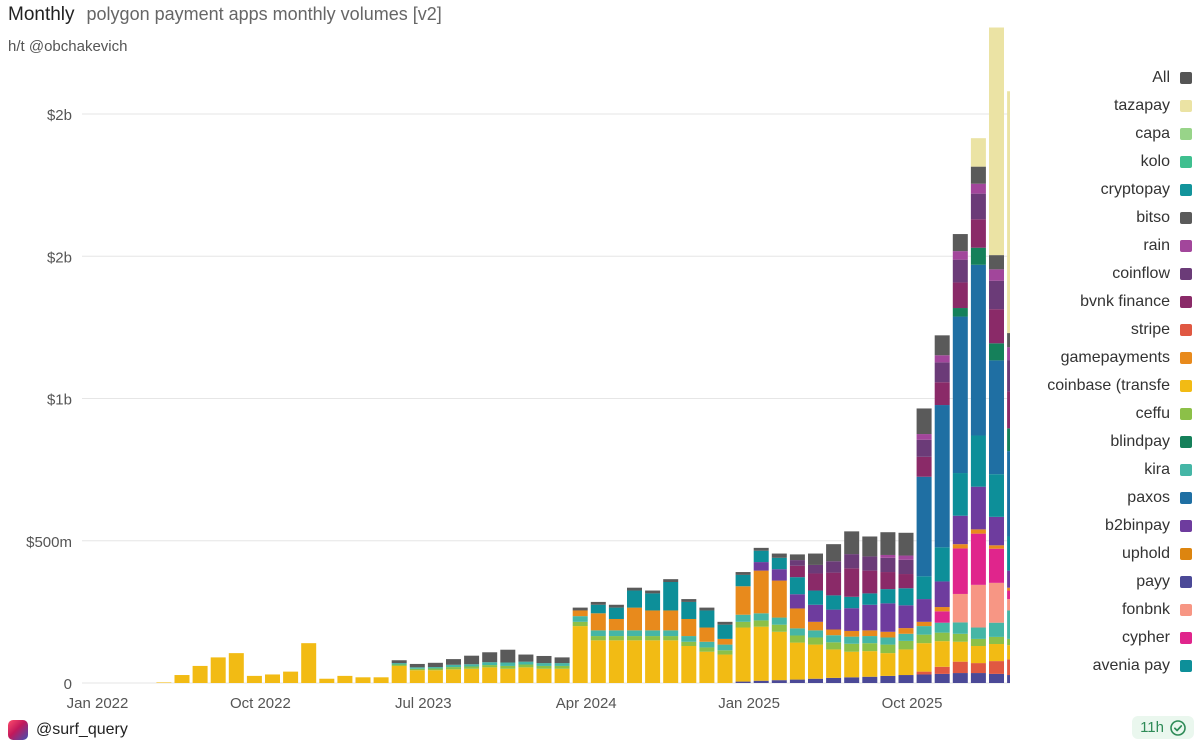 The width and height of the screenshot is (1200, 749). What do you see at coordinates (1092, 414) in the screenshot?
I see `legend-item: ceffu` at bounding box center [1092, 414].